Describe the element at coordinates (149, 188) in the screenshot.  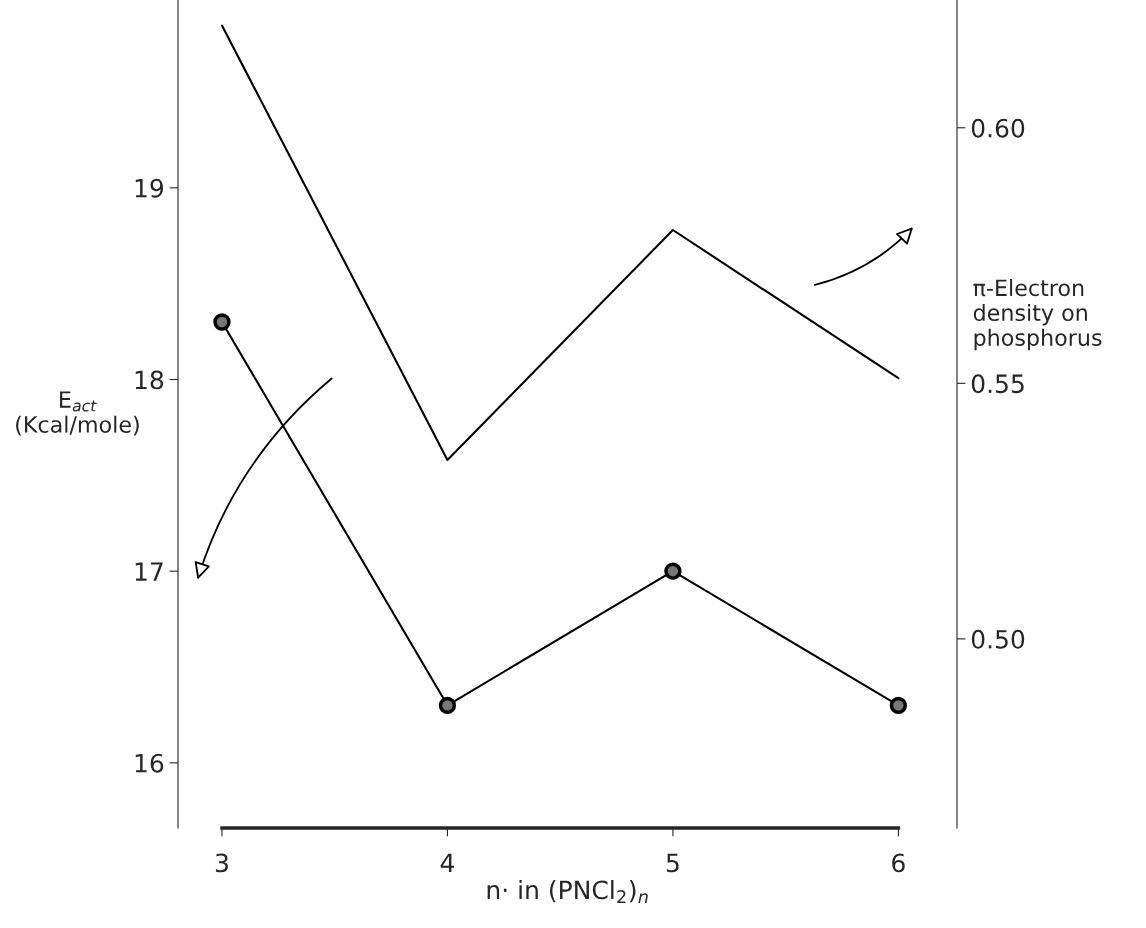
I see `y-tick-label: 19` at that location.